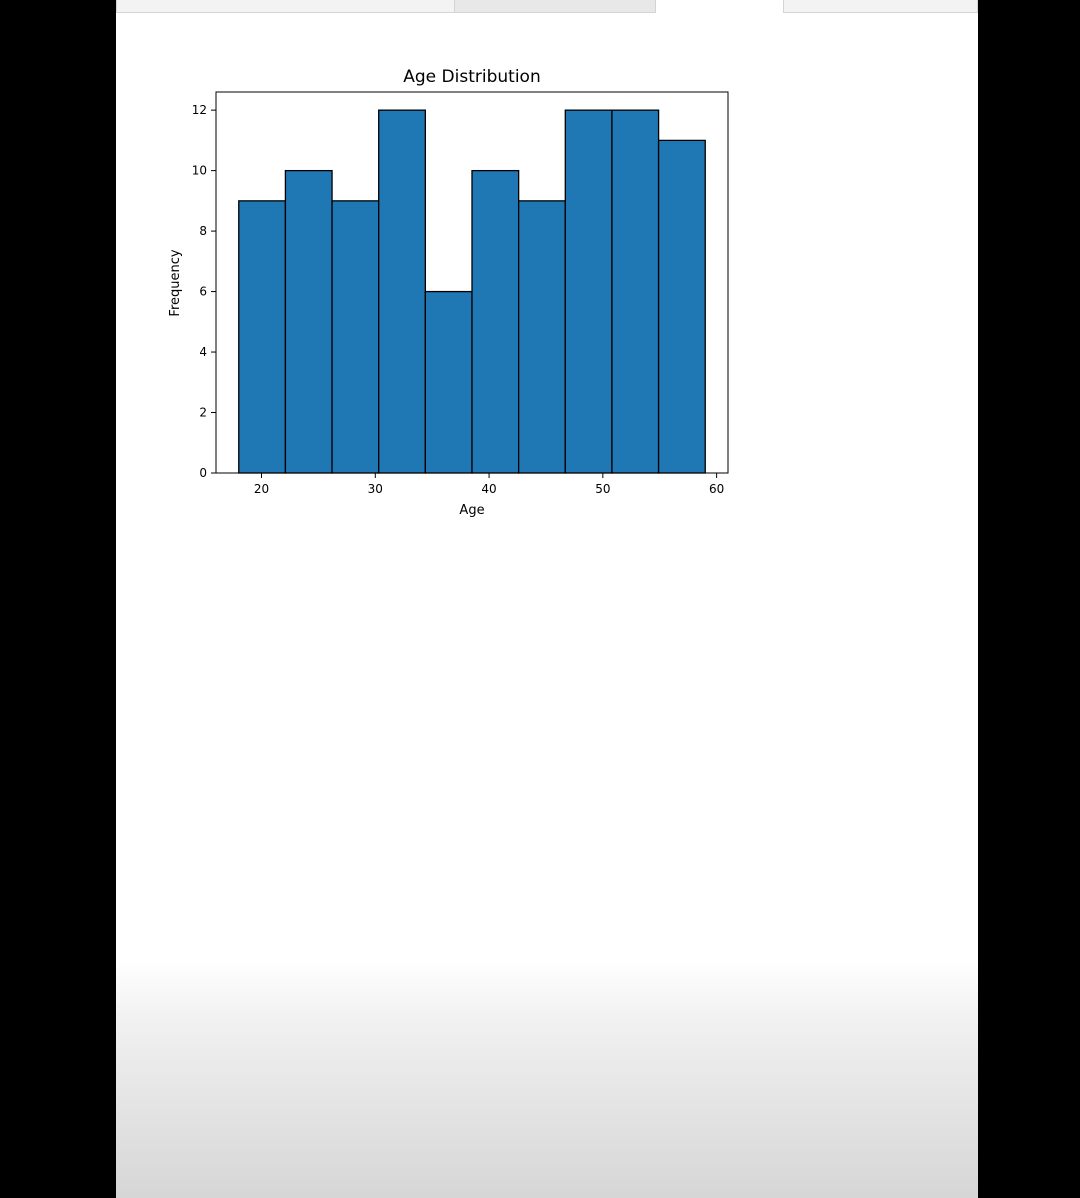 The width and height of the screenshot is (1080, 1198). Describe the element at coordinates (375, 489) in the screenshot. I see `x-tick-label: 30` at that location.